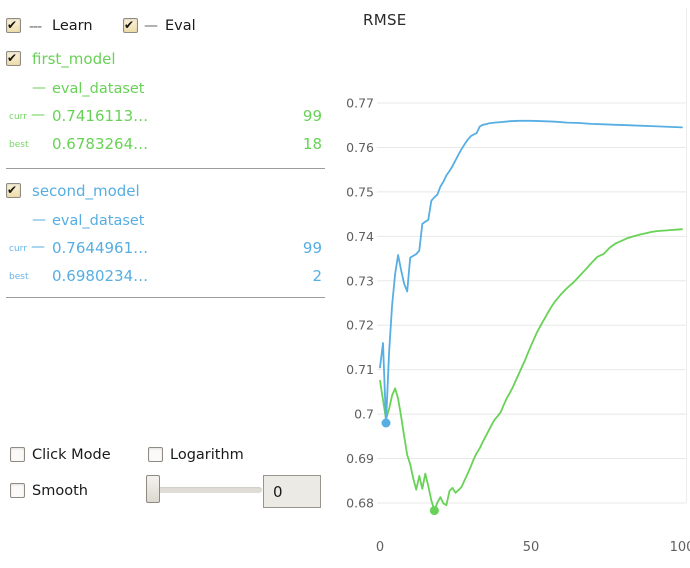  I want to click on second-curr-label: curr, so click(18, 249).